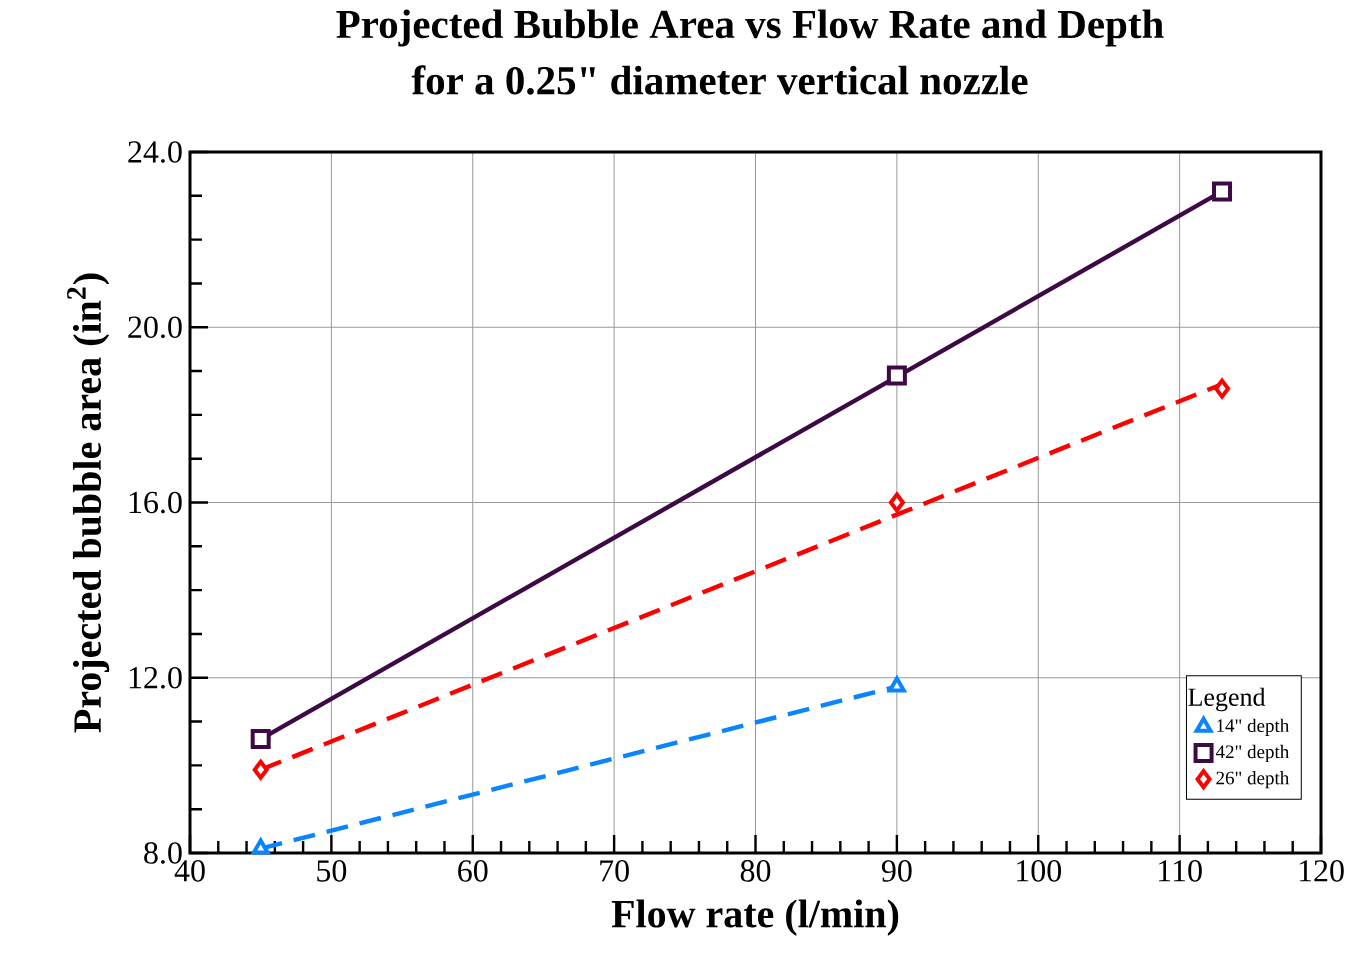  I want to click on legend-label: 26" depth, so click(1253, 780).